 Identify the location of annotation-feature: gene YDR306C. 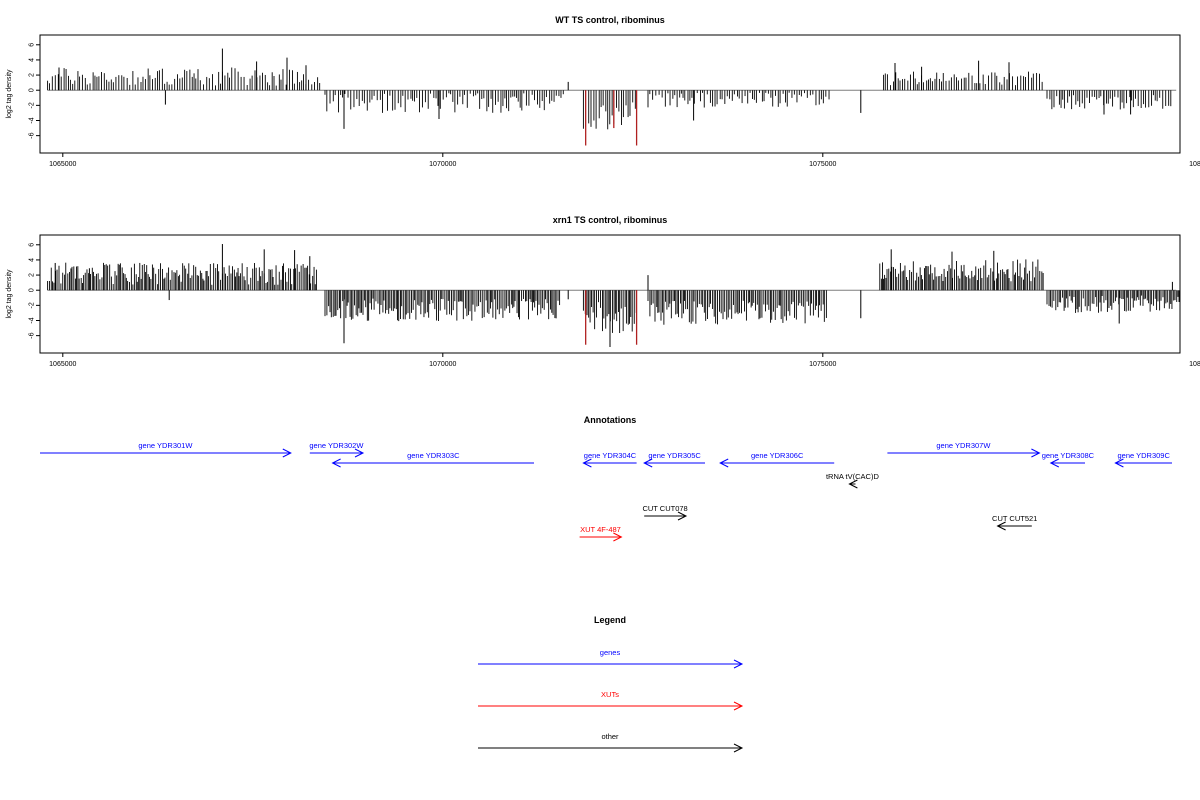
(777, 459).